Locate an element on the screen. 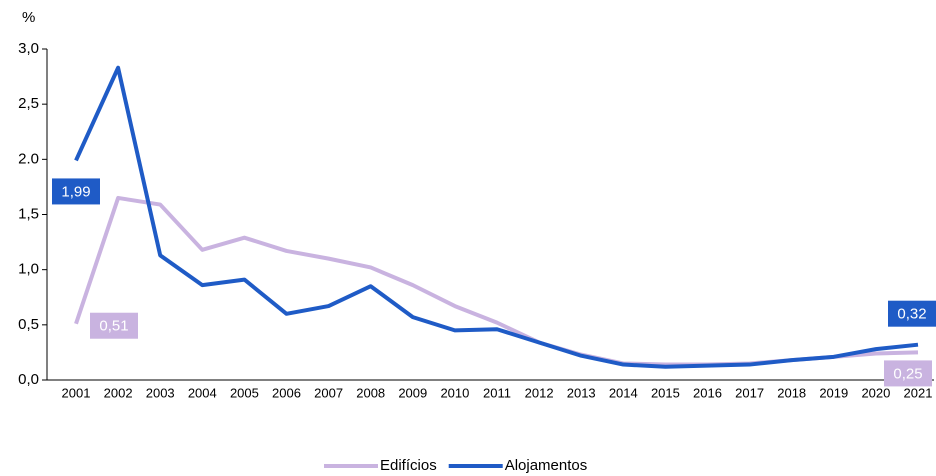 The image size is (936, 476). data-label: 0,51 is located at coordinates (113, 326).